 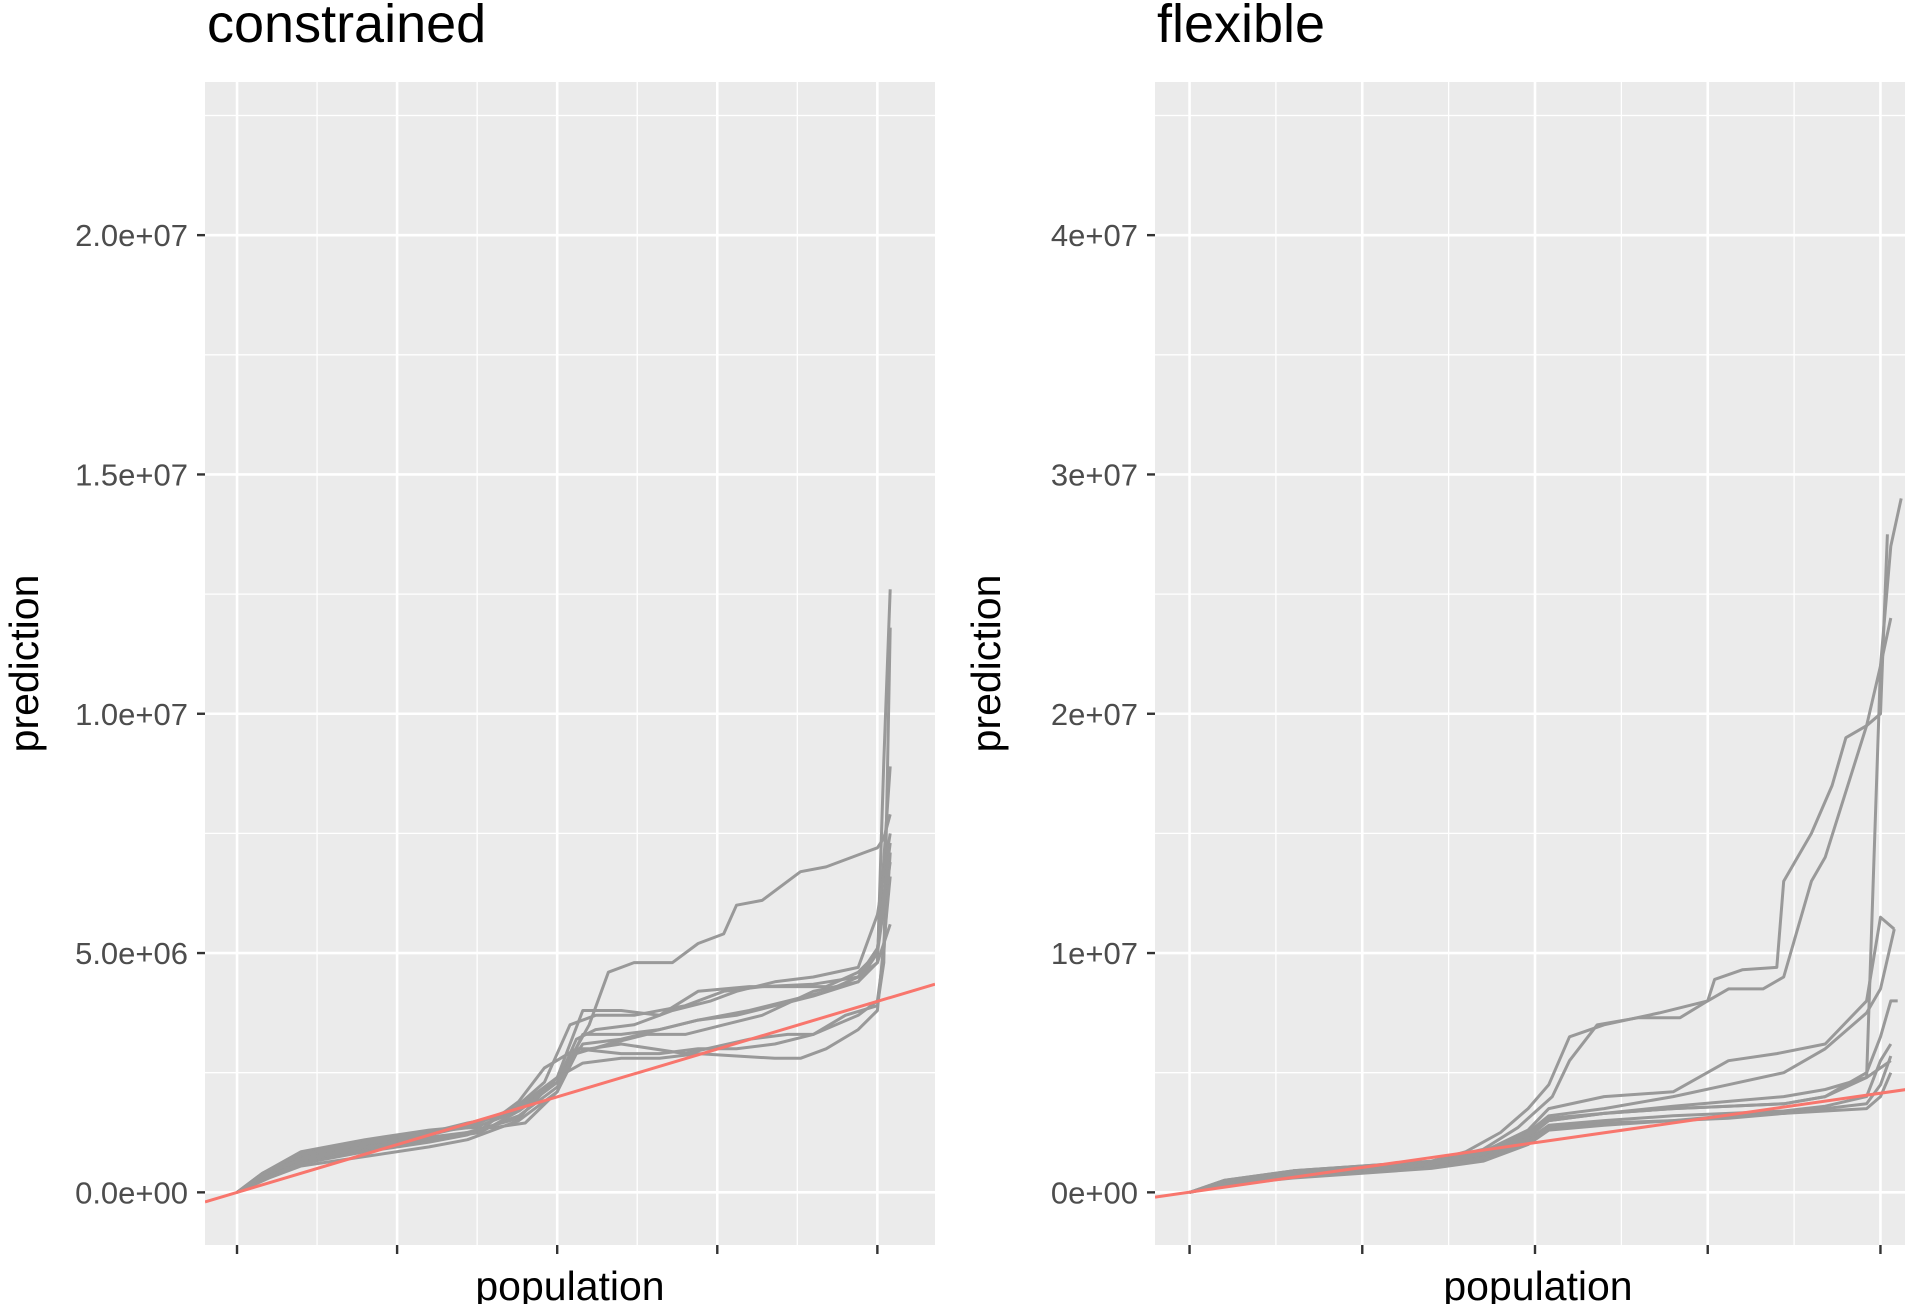 I want to click on y-tick-label: 4e+07, so click(x=1094, y=235).